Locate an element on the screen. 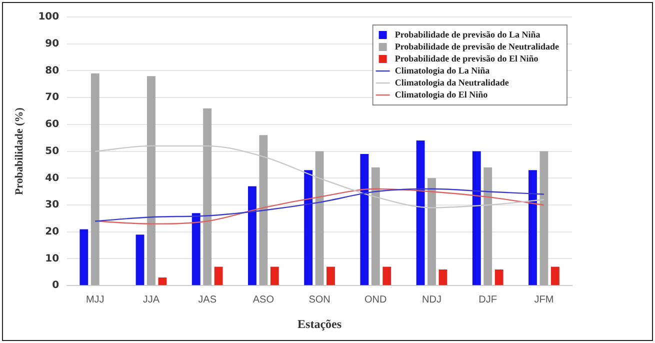 This screenshot has width=655, height=343. legend-label: Probabilidade de previsão de Neutralidade is located at coordinates (477, 46).